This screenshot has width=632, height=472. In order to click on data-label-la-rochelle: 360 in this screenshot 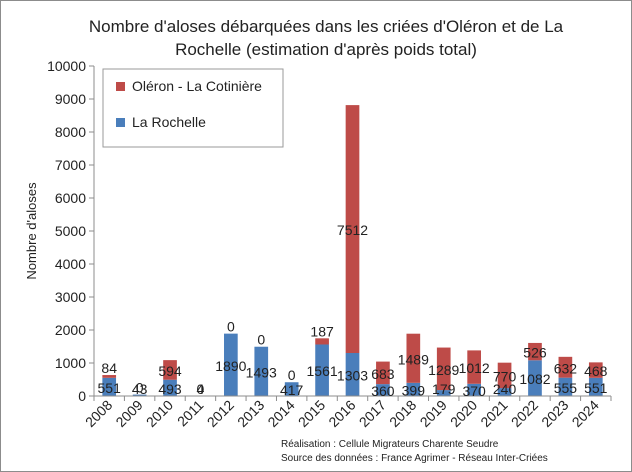, I will do `click(383, 391)`.